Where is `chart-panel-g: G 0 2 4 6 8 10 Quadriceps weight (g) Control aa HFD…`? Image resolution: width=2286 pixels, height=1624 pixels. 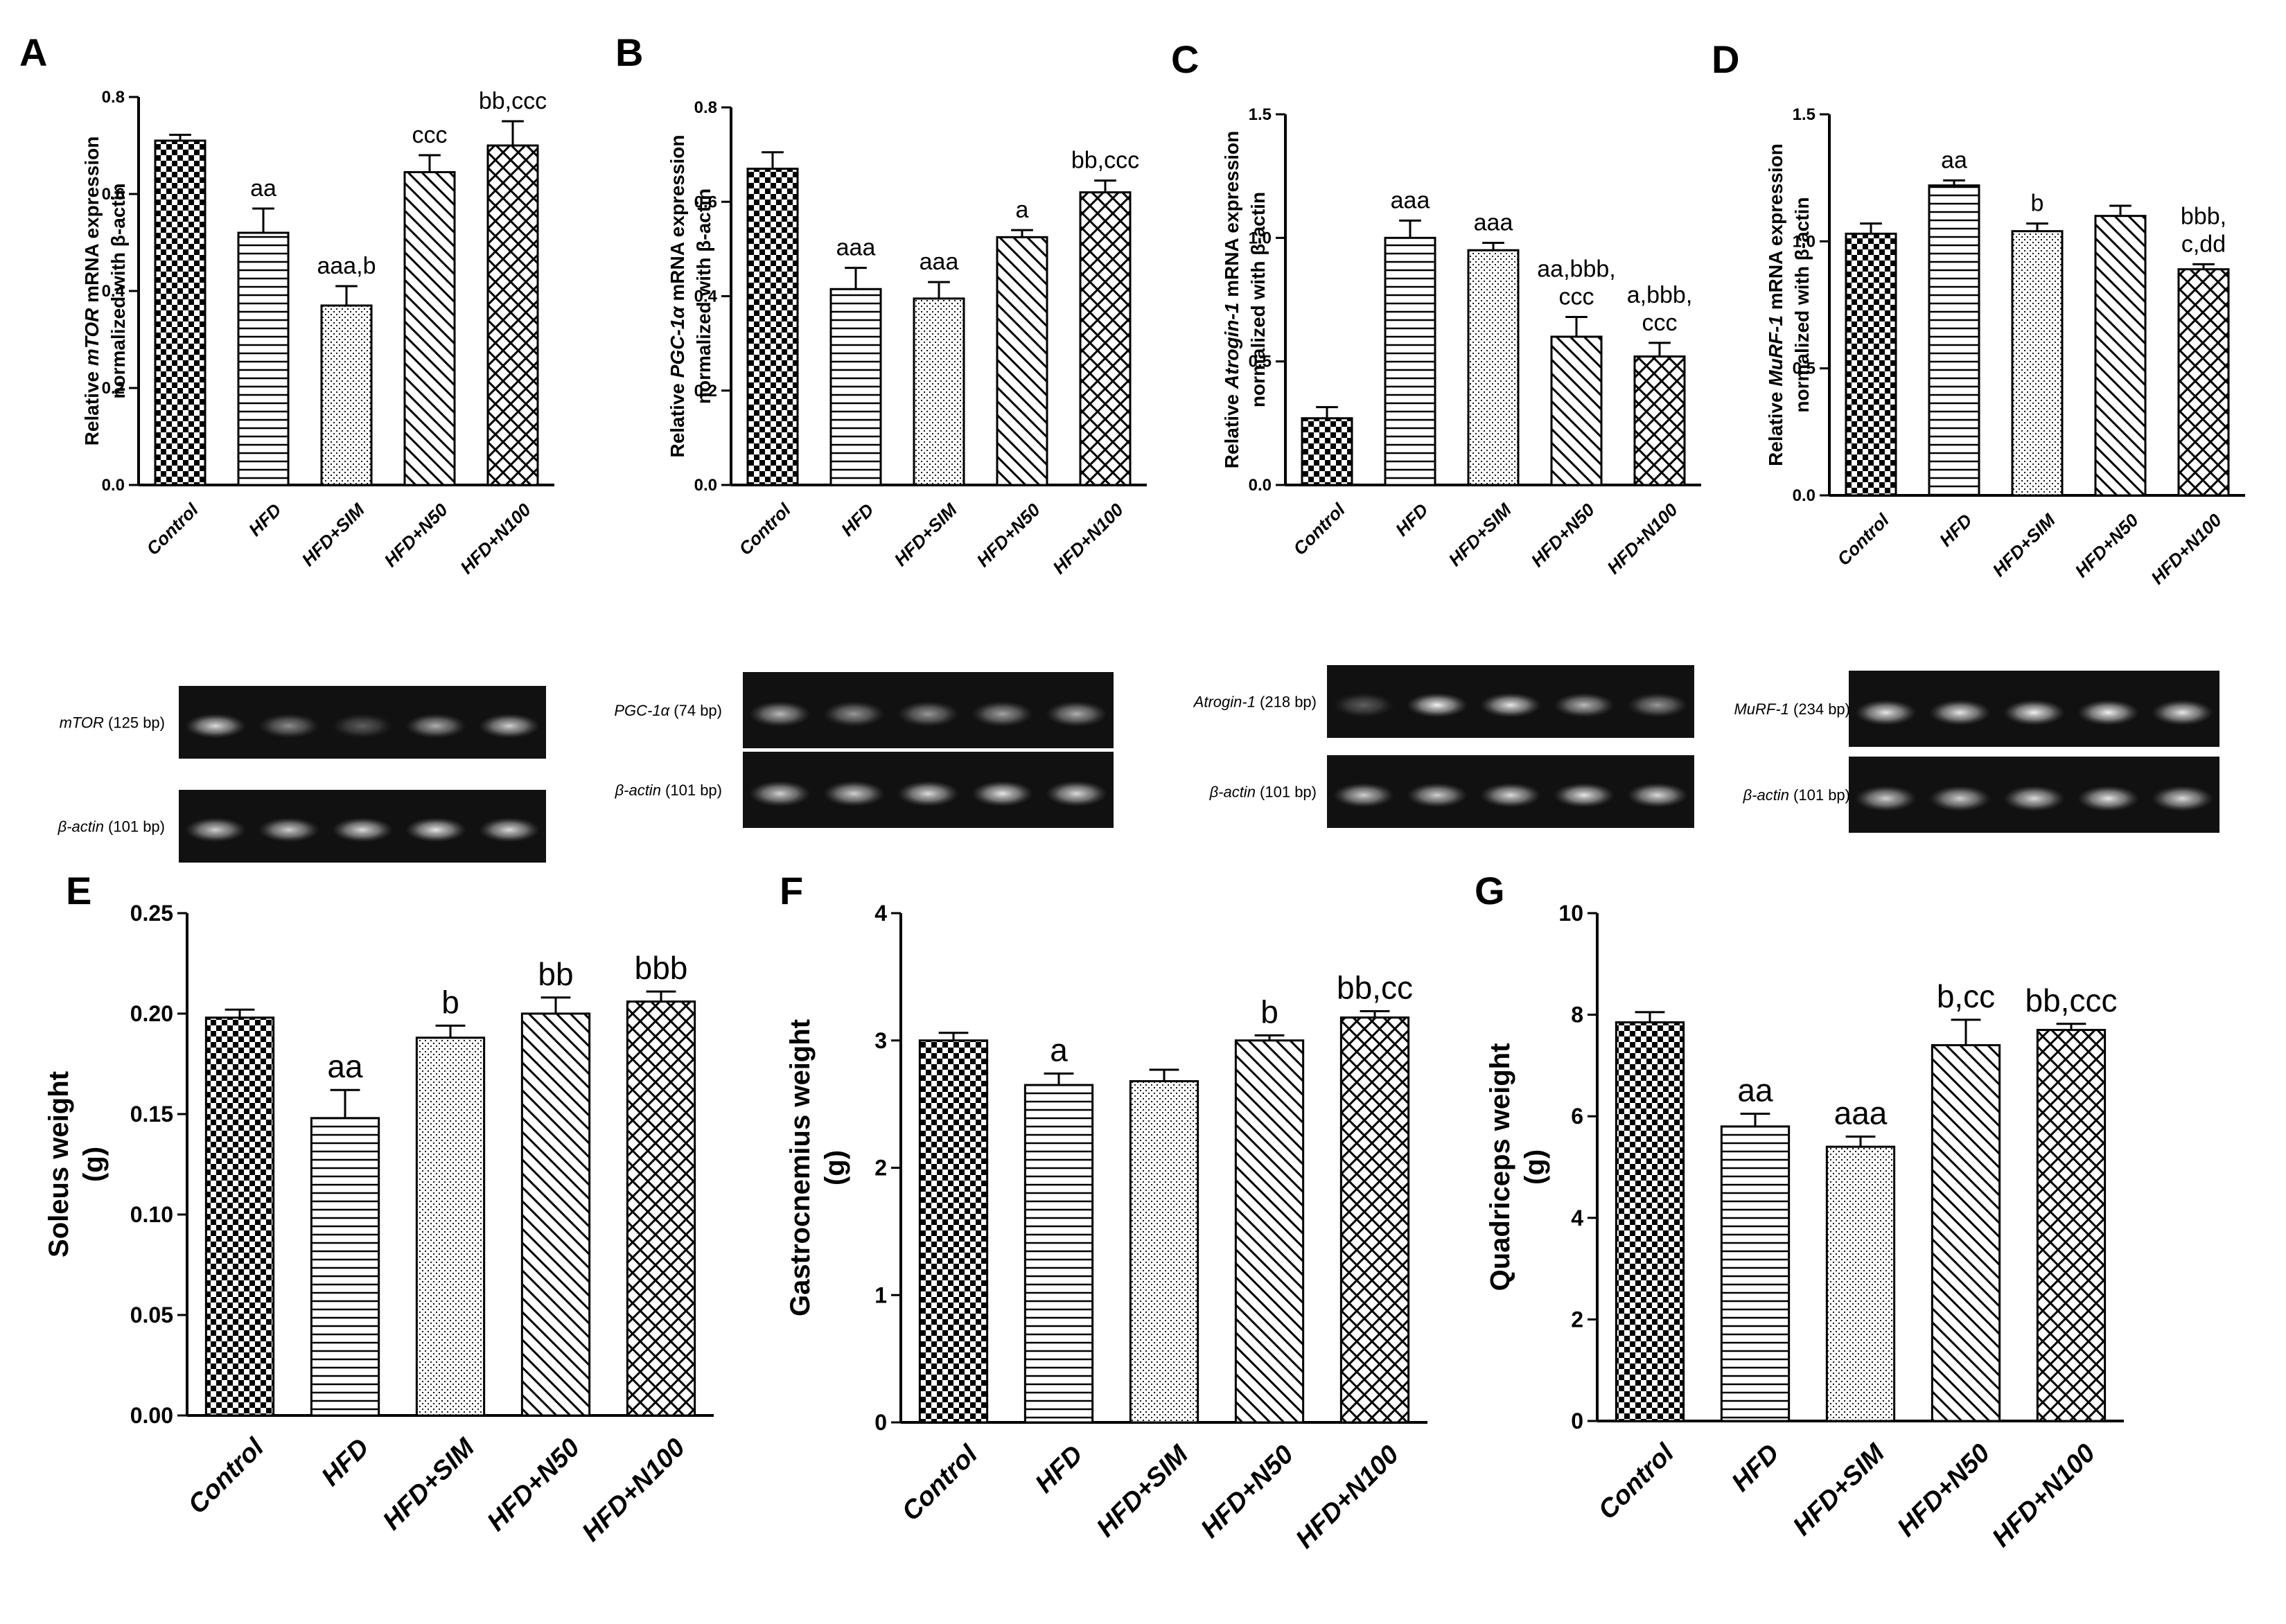 chart-panel-g: G 0 2 4 6 8 10 Quadriceps weight (g) Control aa HFD… is located at coordinates (1799, 1211).